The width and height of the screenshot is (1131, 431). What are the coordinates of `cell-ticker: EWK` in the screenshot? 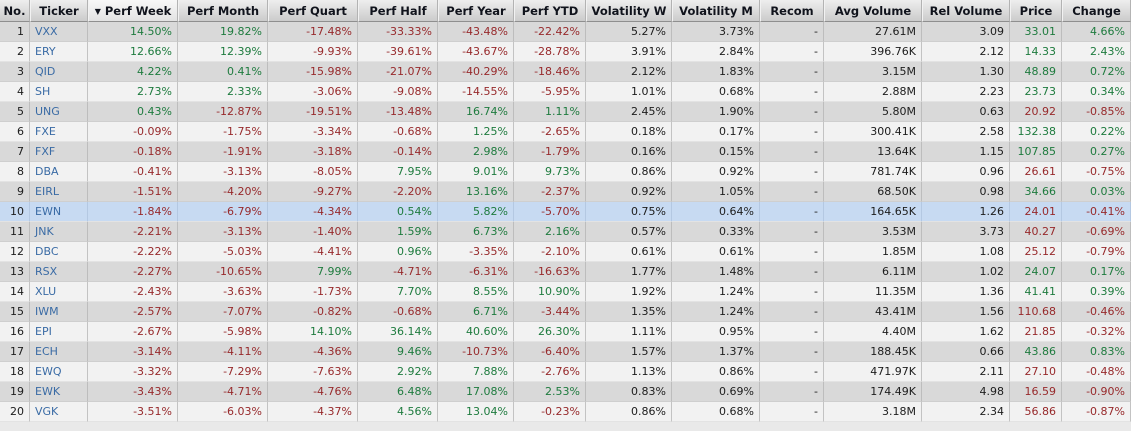 It's located at (59, 392).